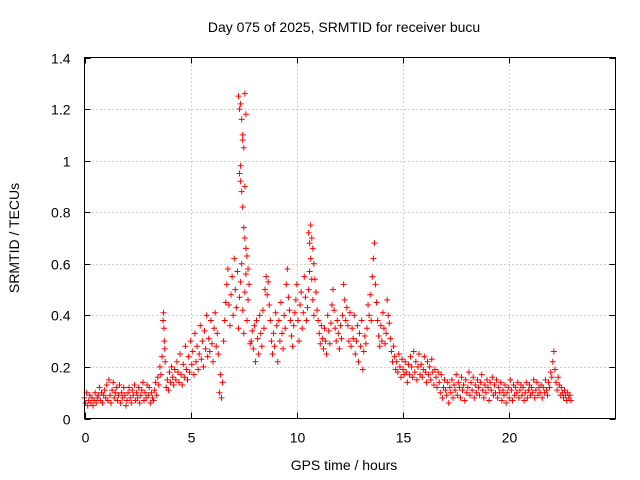 This screenshot has width=640, height=480. What do you see at coordinates (61, 59) in the screenshot?
I see `y-tick-label: 1.4` at bounding box center [61, 59].